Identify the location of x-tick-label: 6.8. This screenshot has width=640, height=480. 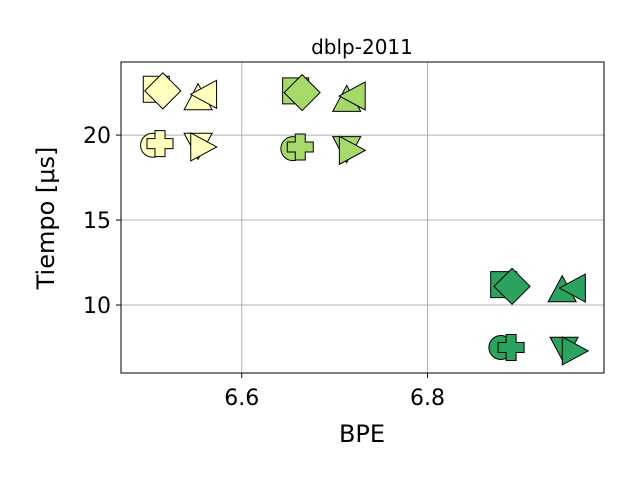
(427, 398).